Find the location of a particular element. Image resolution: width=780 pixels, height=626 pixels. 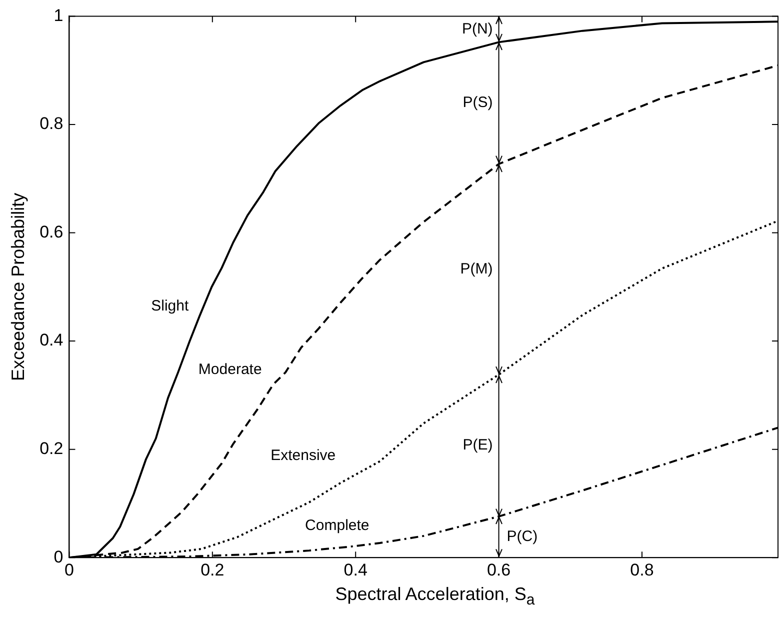

annotation: P(N) is located at coordinates (477, 29).